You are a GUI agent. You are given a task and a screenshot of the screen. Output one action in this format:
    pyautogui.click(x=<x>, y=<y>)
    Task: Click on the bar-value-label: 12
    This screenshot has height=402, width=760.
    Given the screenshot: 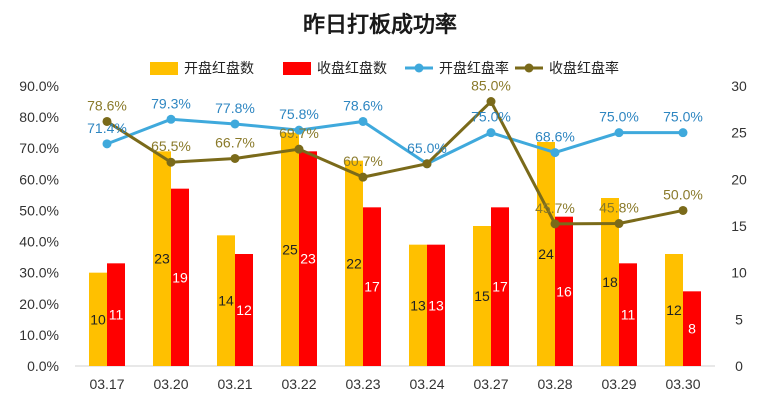 What is the action you would take?
    pyautogui.click(x=674, y=310)
    